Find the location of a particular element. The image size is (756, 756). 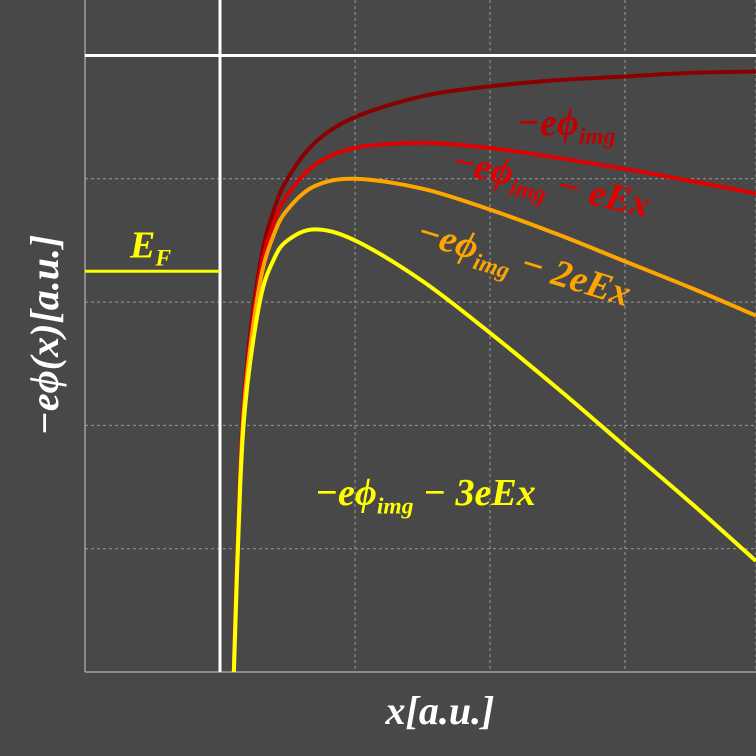

curve-label: −eϕimg − 3eEx is located at coordinates (425, 495).